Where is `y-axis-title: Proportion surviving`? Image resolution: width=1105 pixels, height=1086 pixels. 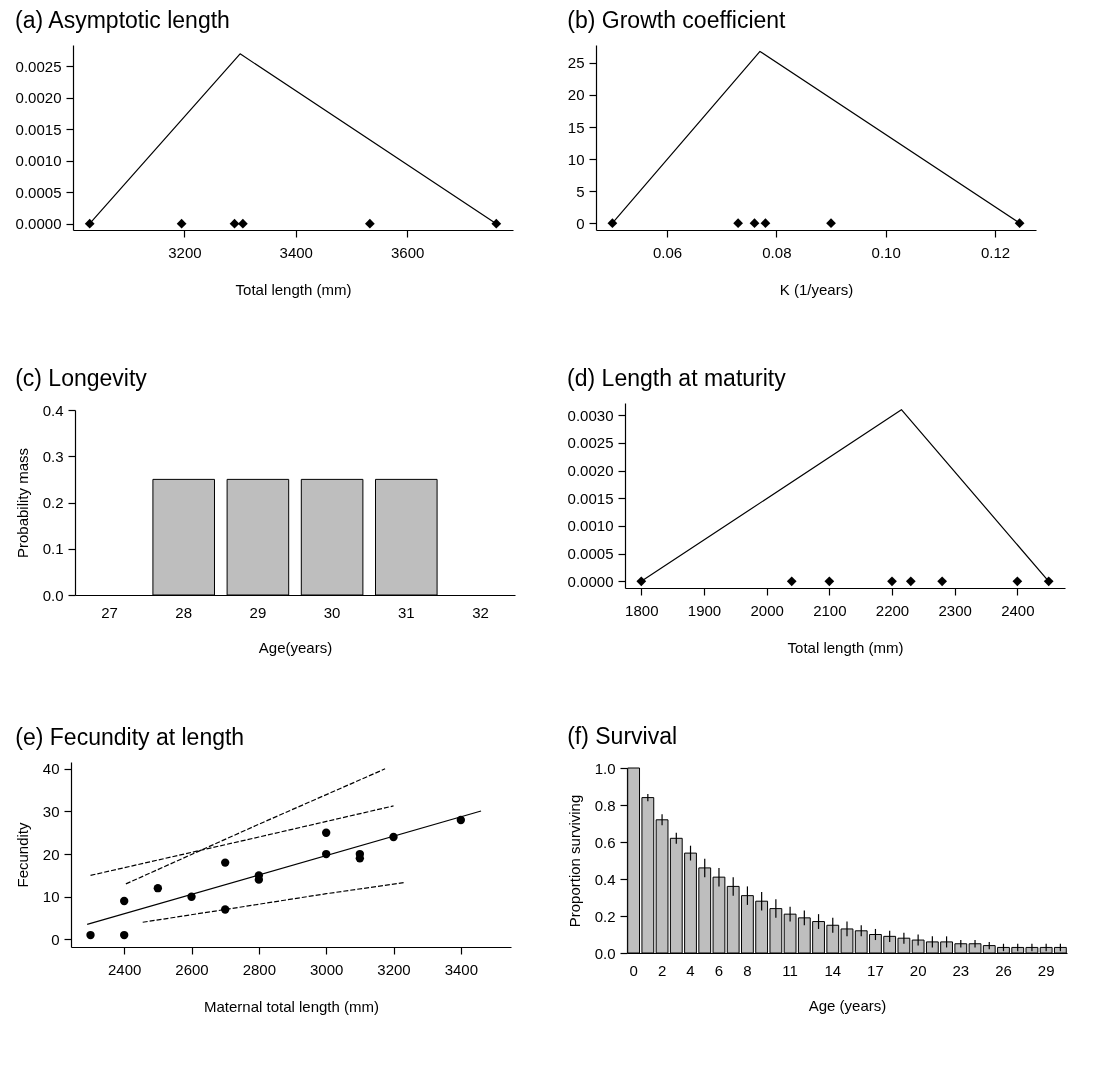 y-axis-title: Proportion surviving is located at coordinates (574, 861).